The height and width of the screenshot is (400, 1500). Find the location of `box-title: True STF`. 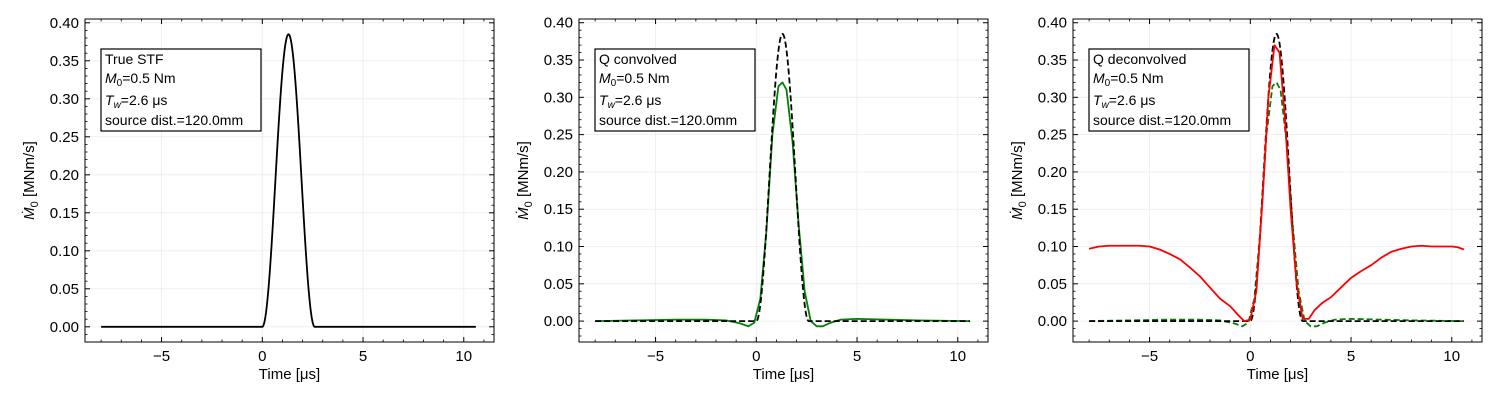

box-title: True STF is located at coordinates (134, 59).